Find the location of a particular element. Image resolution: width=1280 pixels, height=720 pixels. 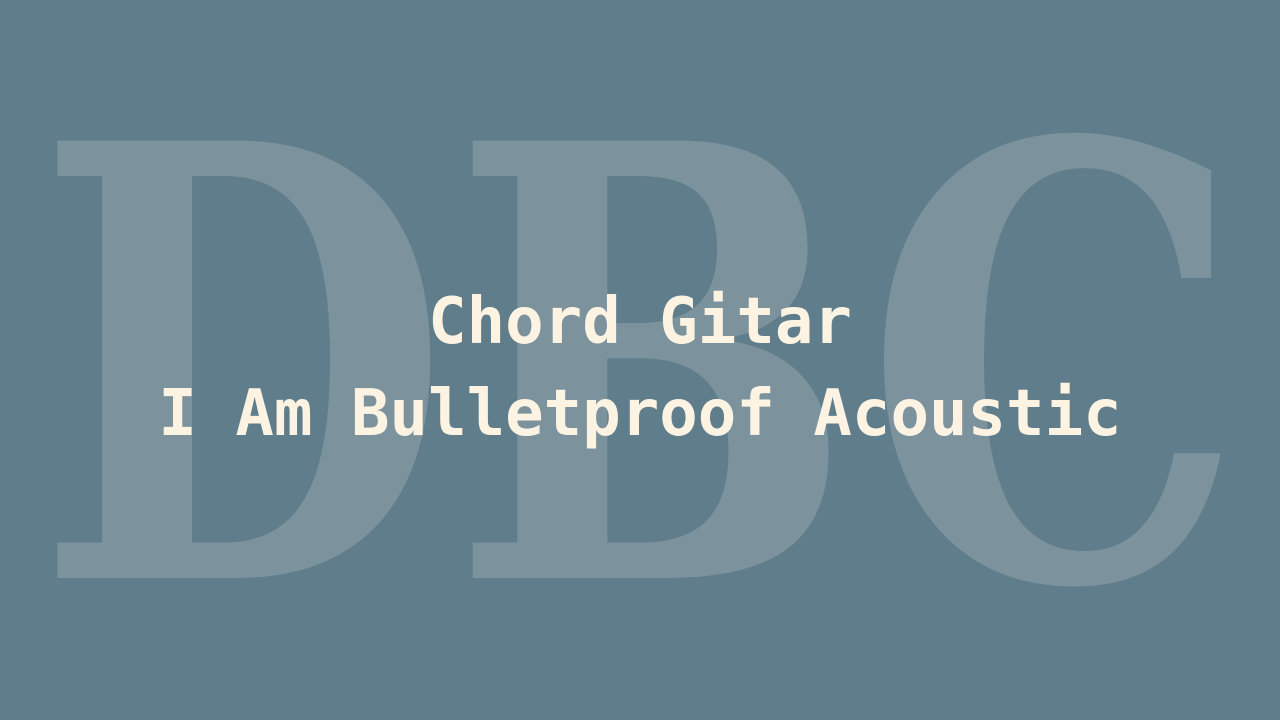

title-line-1: Chord Gitar is located at coordinates (640, 322).